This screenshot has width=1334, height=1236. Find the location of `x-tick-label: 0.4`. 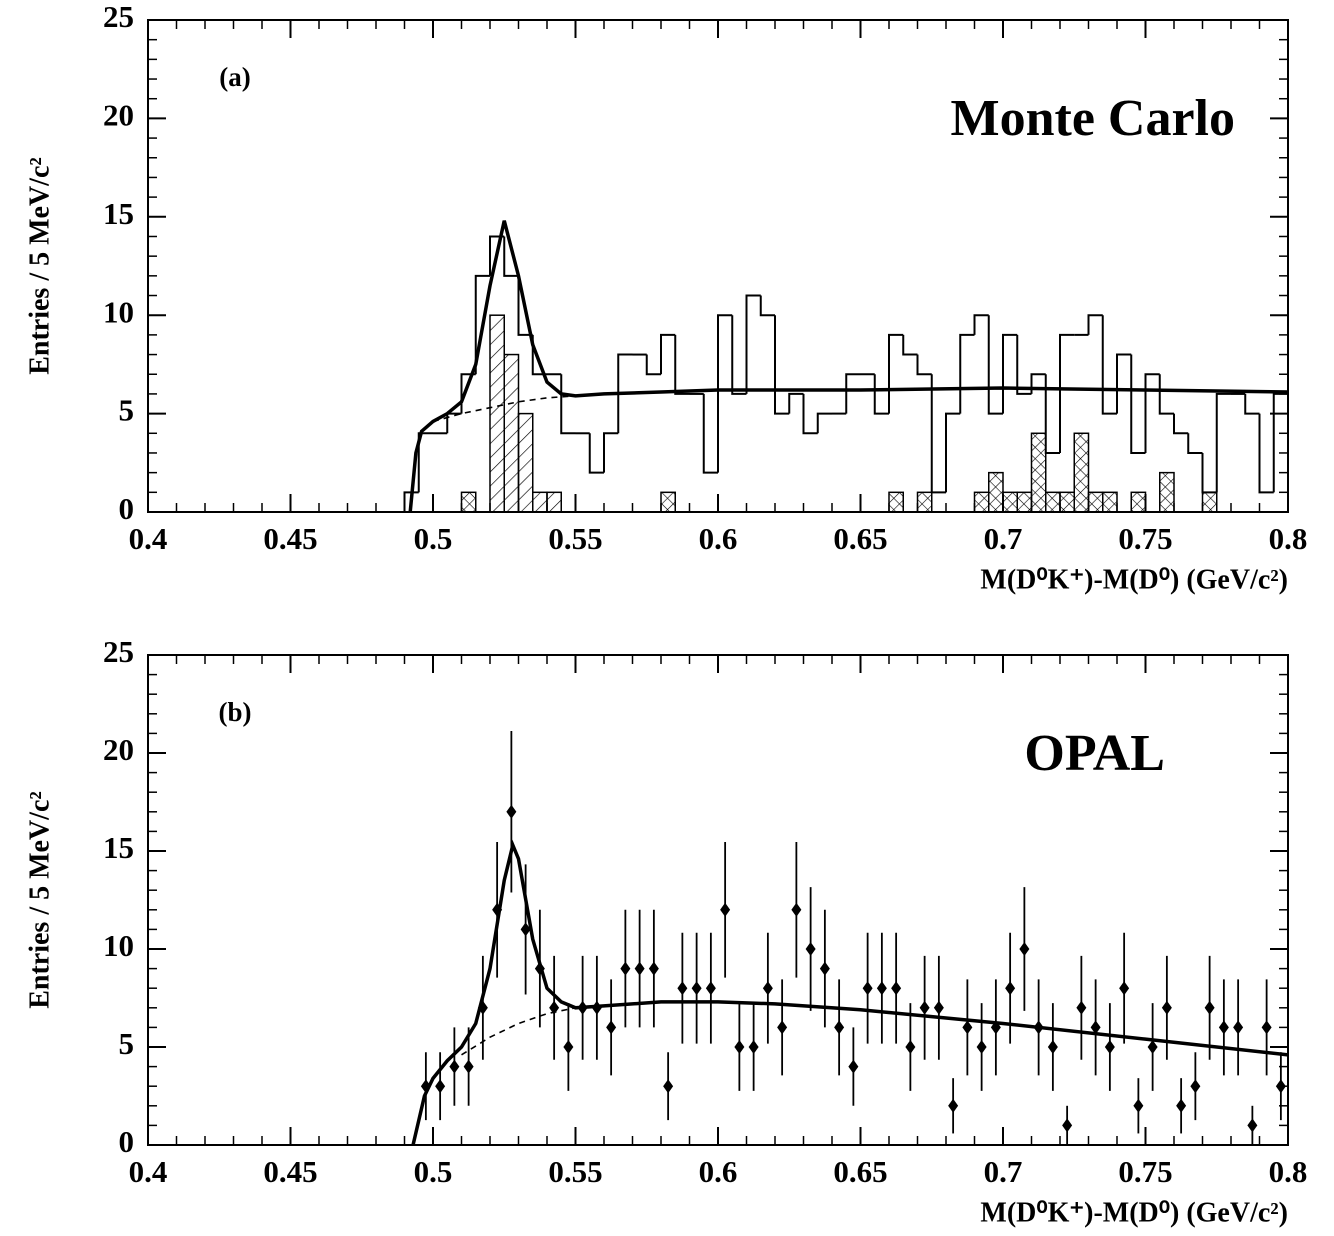

x-tick-label: 0.4 is located at coordinates (148, 538).